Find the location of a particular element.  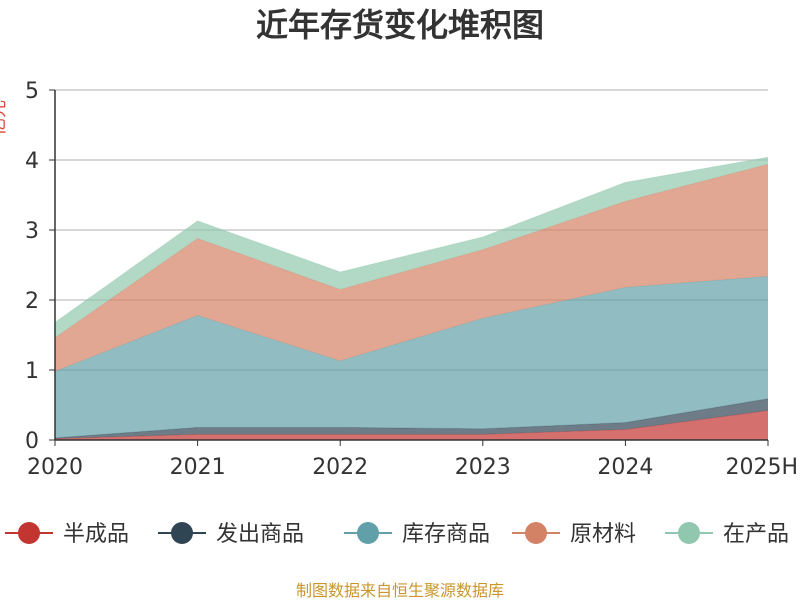

legend-item: 发出商品 is located at coordinates (231, 534).